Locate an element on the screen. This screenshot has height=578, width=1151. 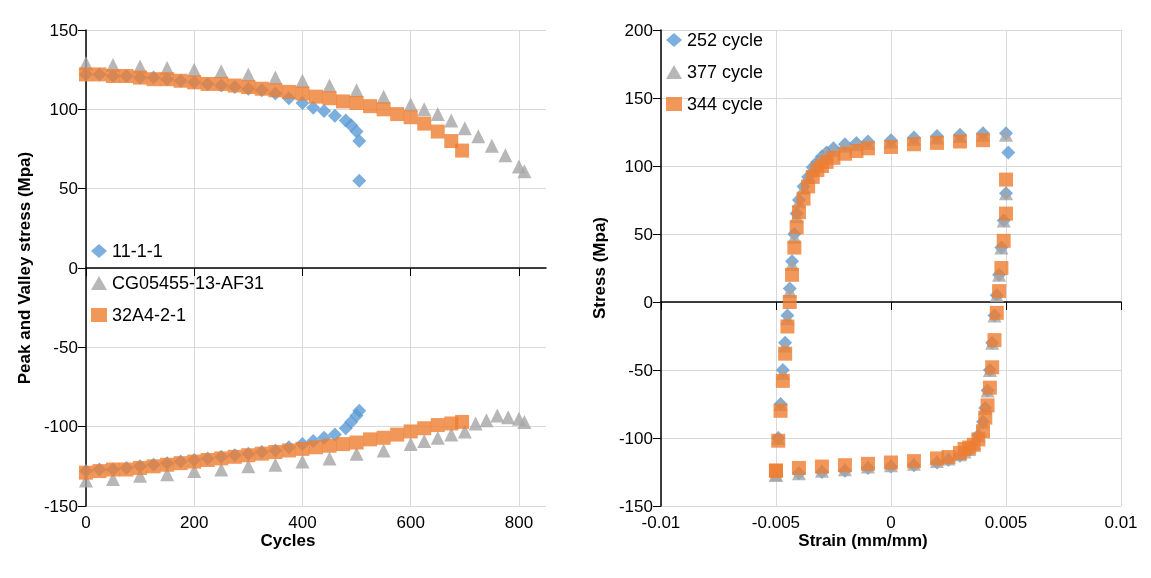
legend-label: 11-1-1 is located at coordinates (137, 251).